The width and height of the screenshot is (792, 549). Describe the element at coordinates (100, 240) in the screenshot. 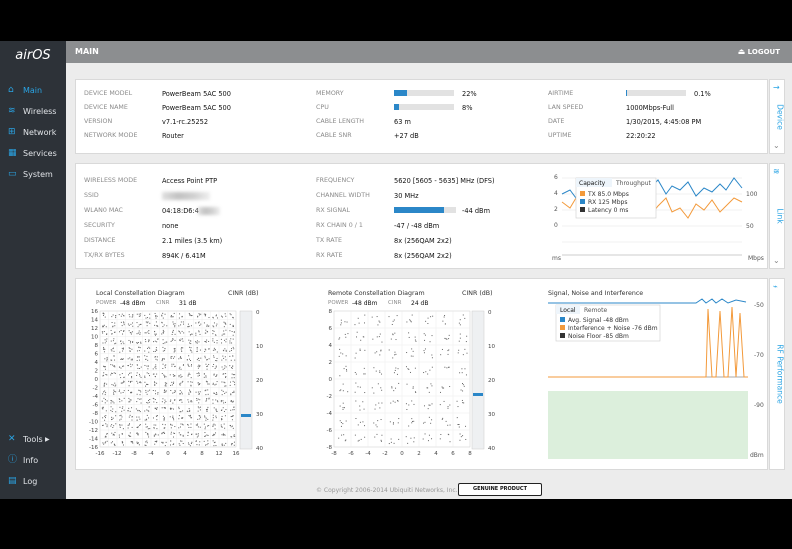

I see `distance-label: DISTANCE` at that location.